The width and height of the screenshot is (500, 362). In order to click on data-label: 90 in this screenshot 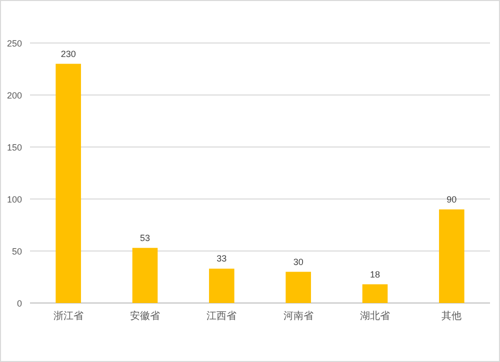, I will do `click(451, 199)`.